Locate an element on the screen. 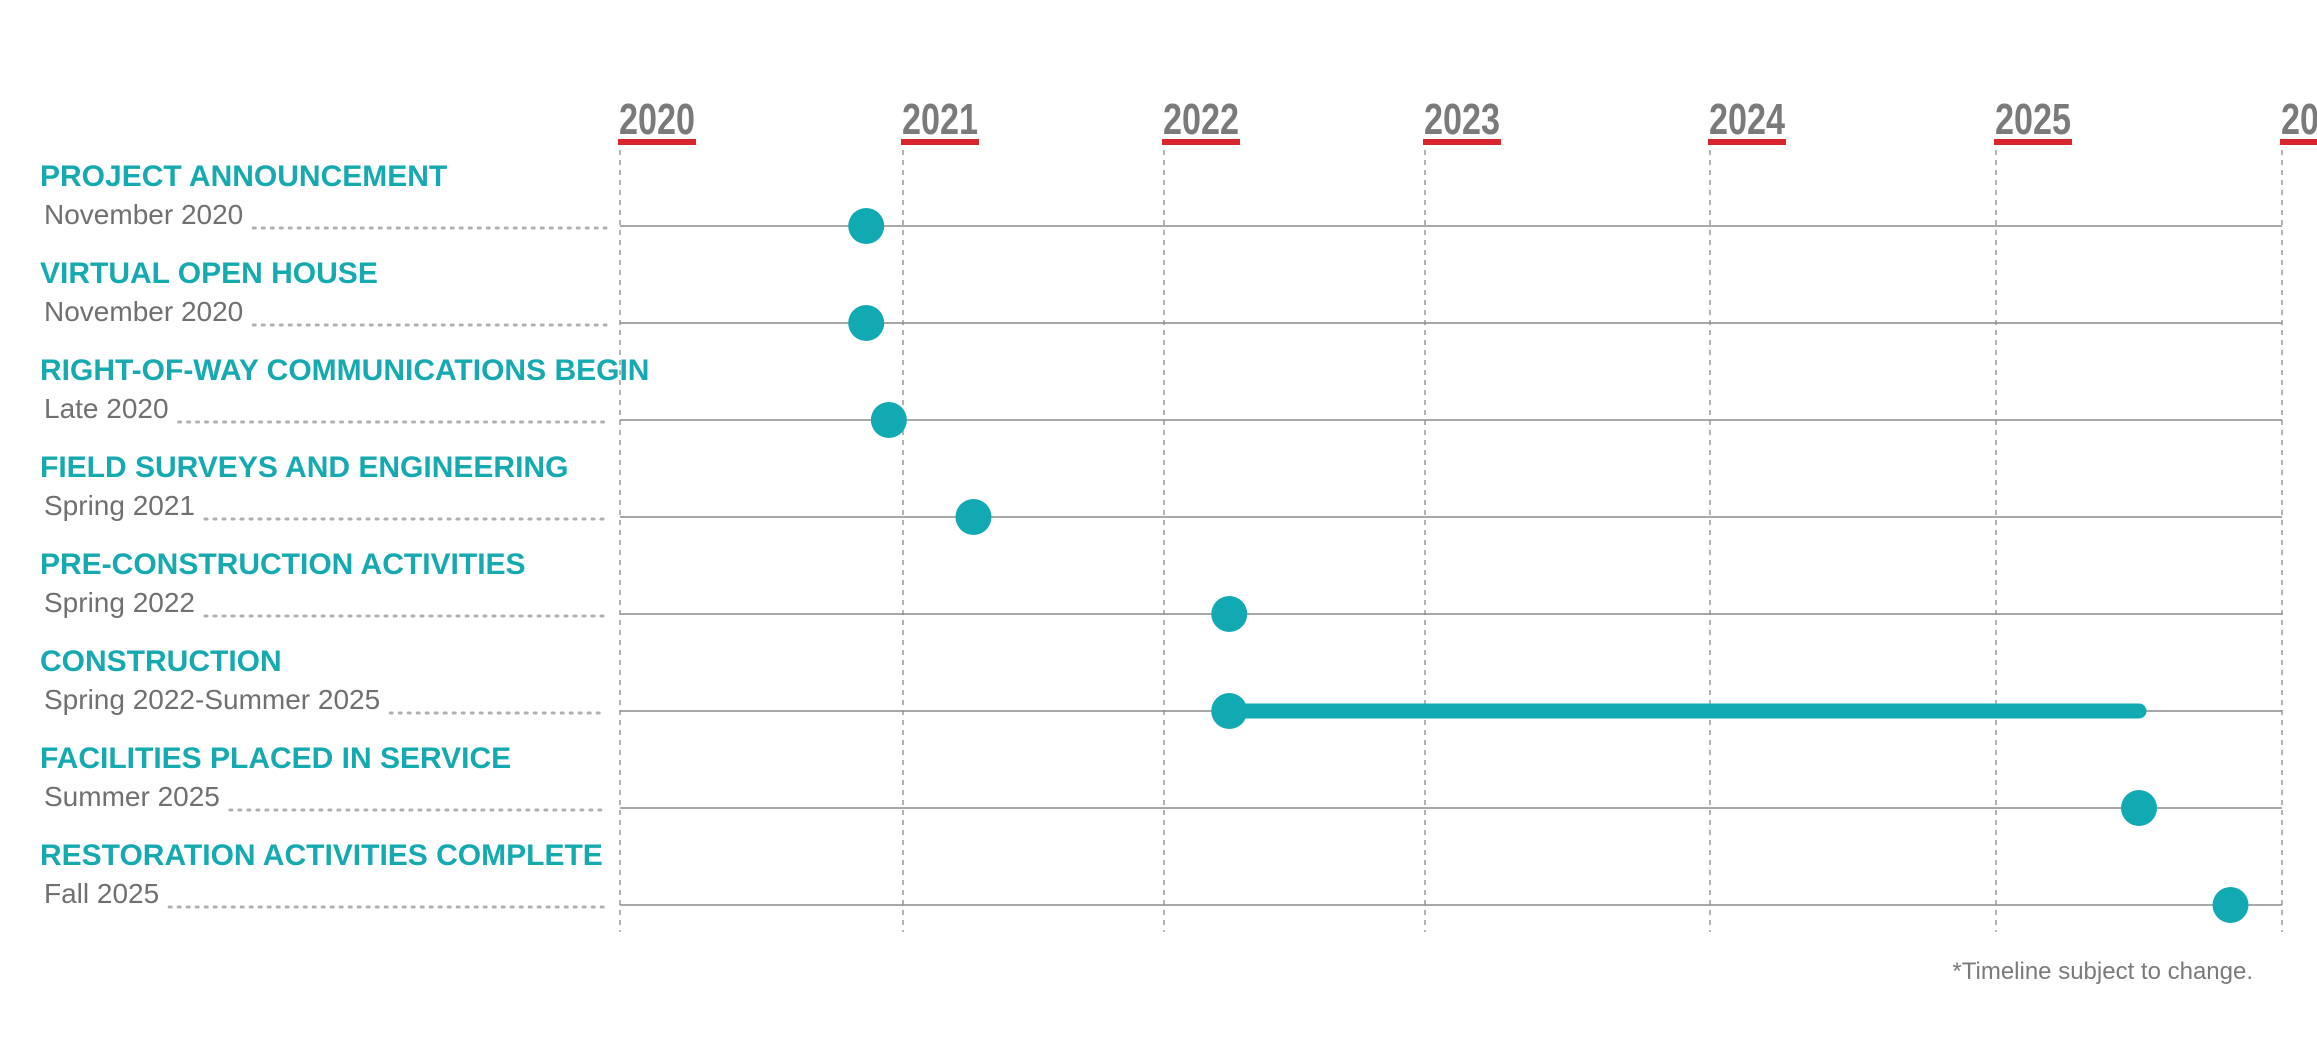 Image resolution: width=2317 pixels, height=1046 pixels. year-underline-2022 is located at coordinates (1201, 142).